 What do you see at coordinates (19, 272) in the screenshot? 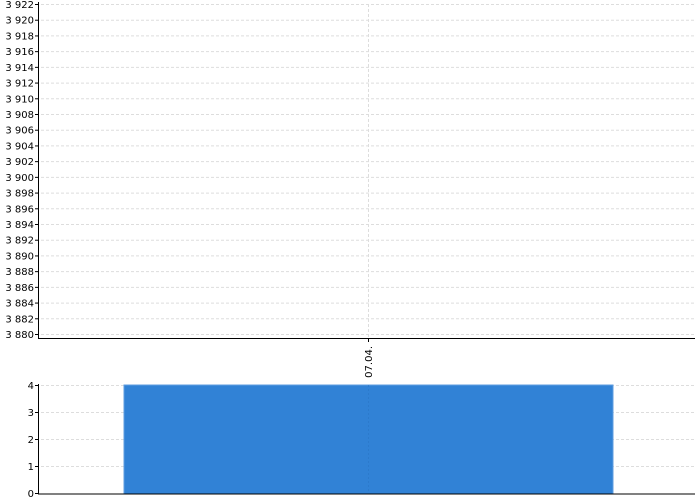
I see `y-tick-label: 3 888` at bounding box center [19, 272].